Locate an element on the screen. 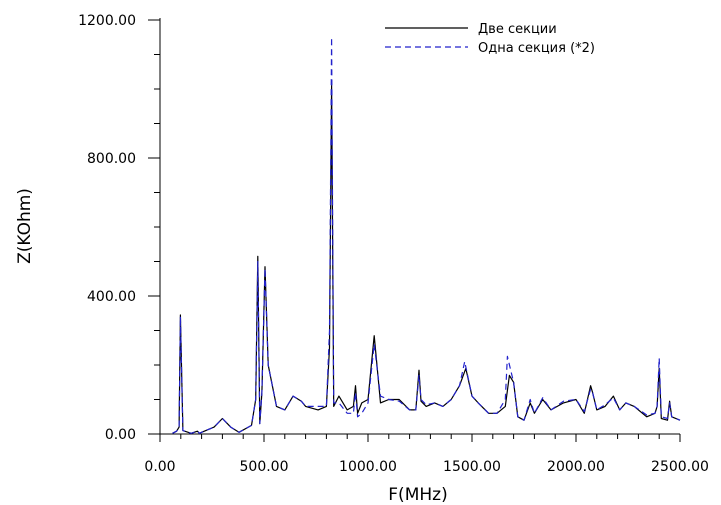 The width and height of the screenshot is (721, 505). x-tick-label: 1000.00 is located at coordinates (368, 467).